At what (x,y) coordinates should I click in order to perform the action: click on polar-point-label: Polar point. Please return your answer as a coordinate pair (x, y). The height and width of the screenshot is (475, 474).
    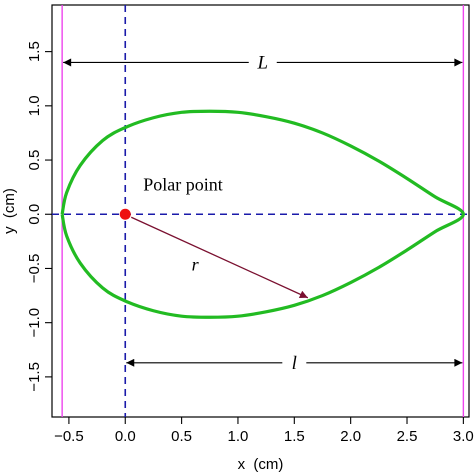
    Looking at the image, I should click on (183, 184).